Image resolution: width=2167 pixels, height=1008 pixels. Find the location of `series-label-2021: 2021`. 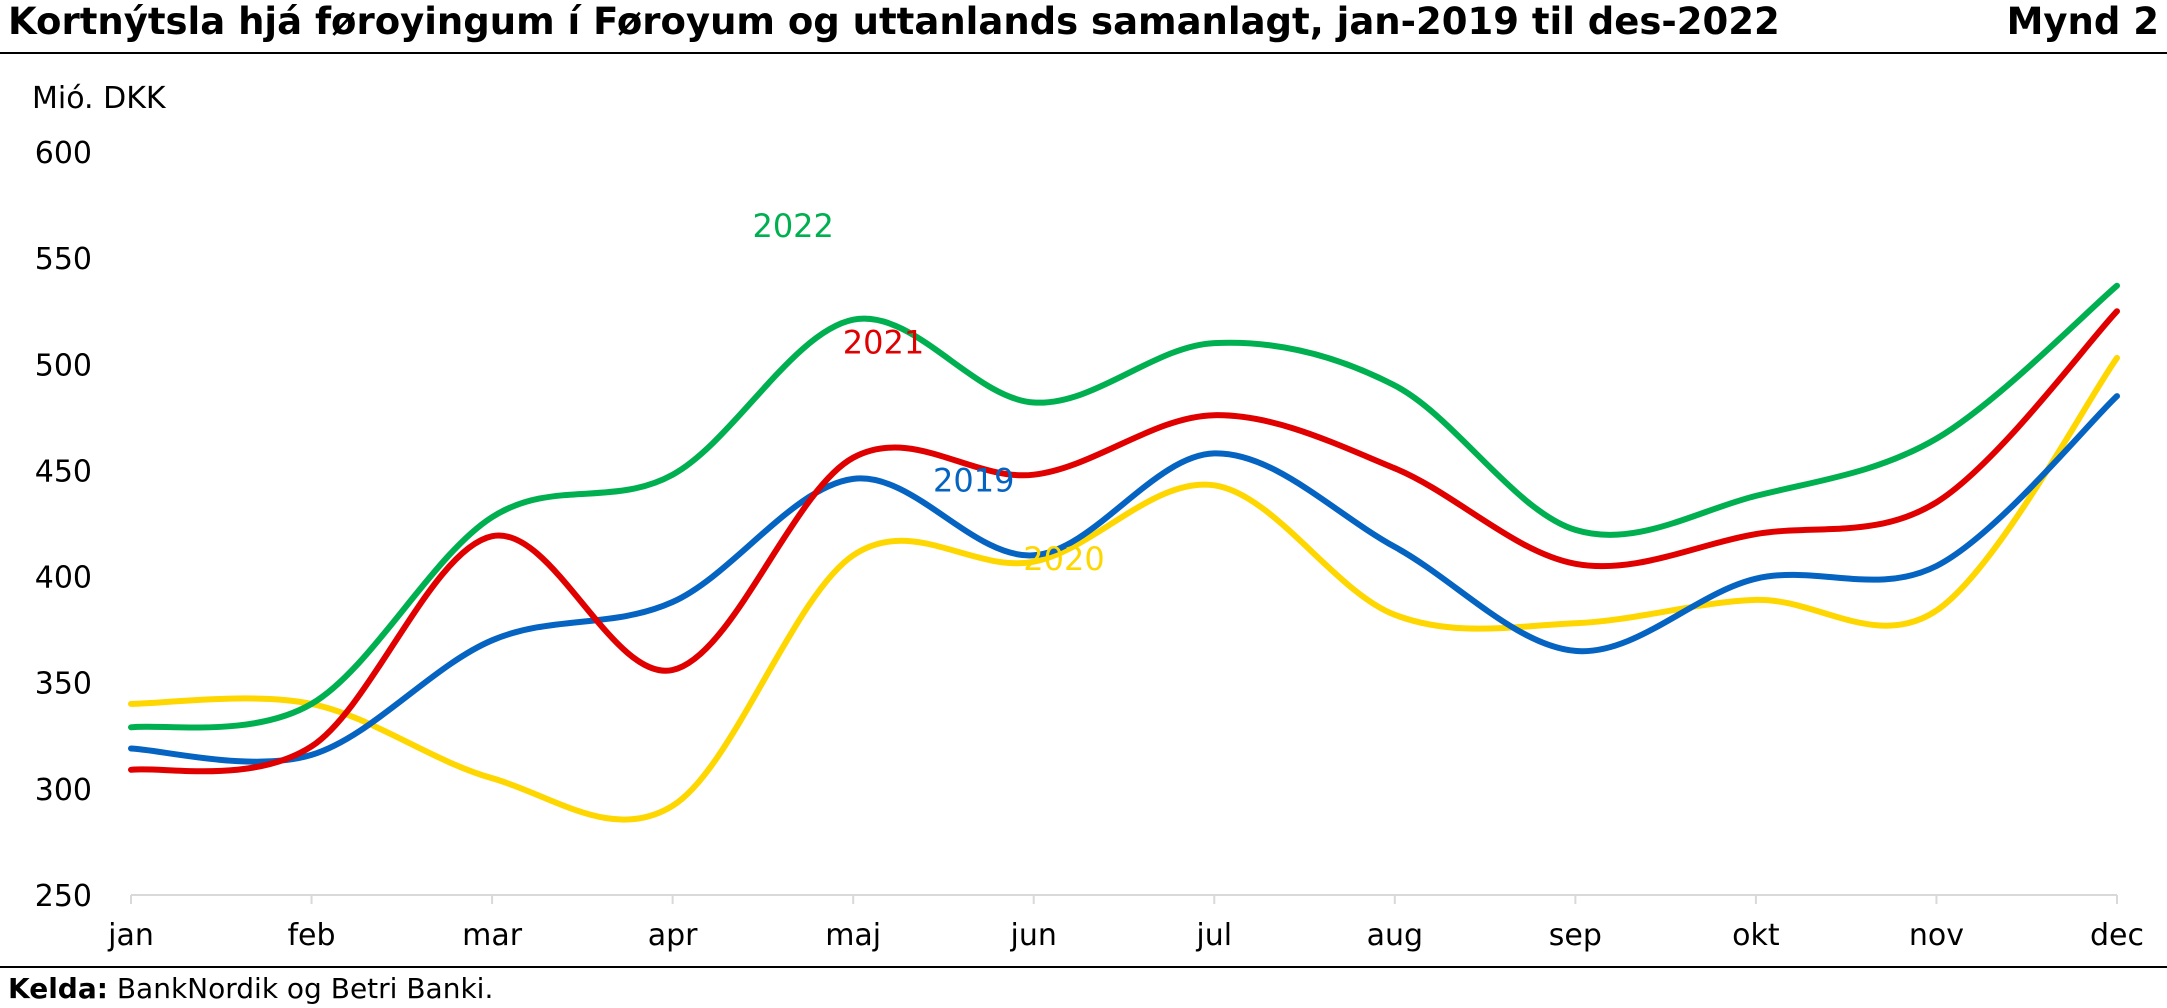

series-label-2021: 2021 is located at coordinates (883, 343).